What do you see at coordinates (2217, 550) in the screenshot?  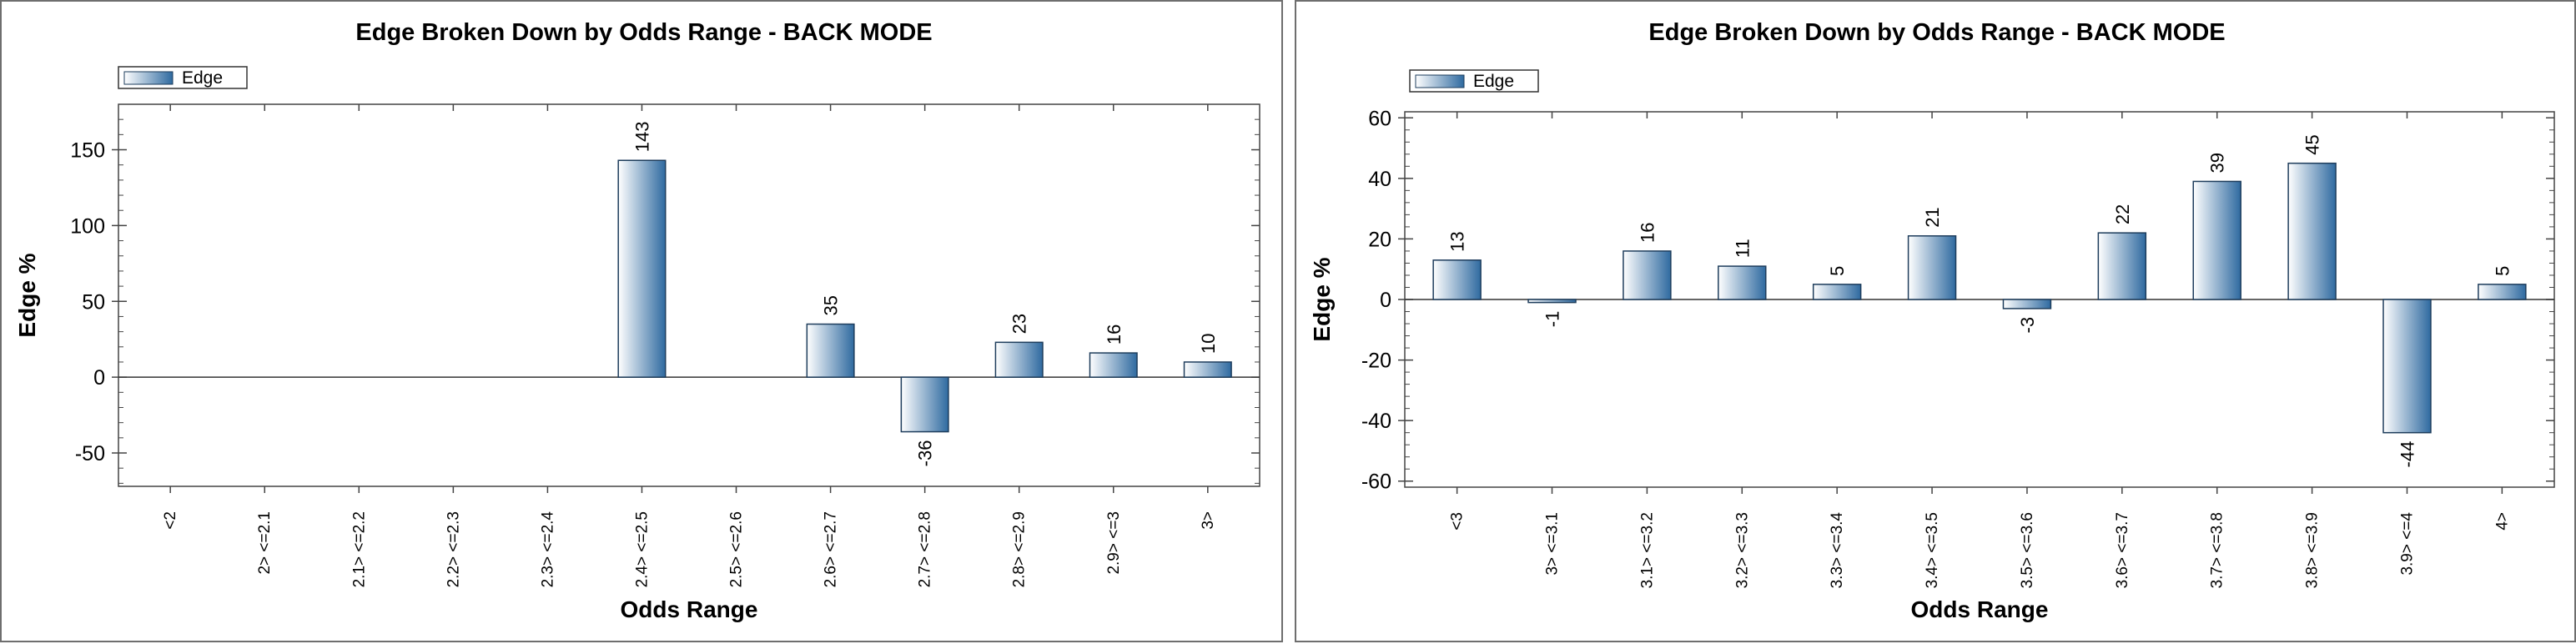 I see `x-tick-label: 3.7> <=3.8` at bounding box center [2217, 550].